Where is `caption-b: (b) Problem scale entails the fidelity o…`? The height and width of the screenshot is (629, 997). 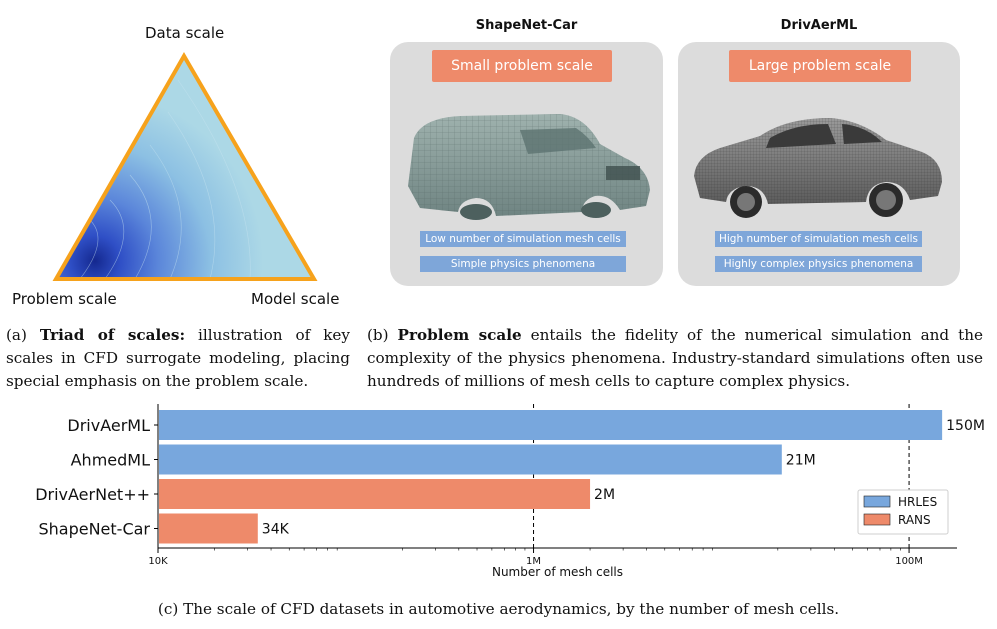
caption-b: (b) Problem scale entails the fidelity o… is located at coordinates (675, 358).